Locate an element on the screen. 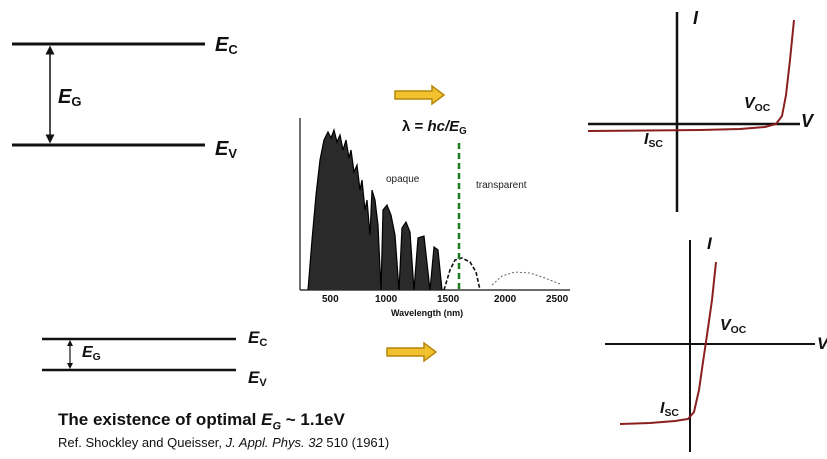  iv-large-curve is located at coordinates (691, 75).